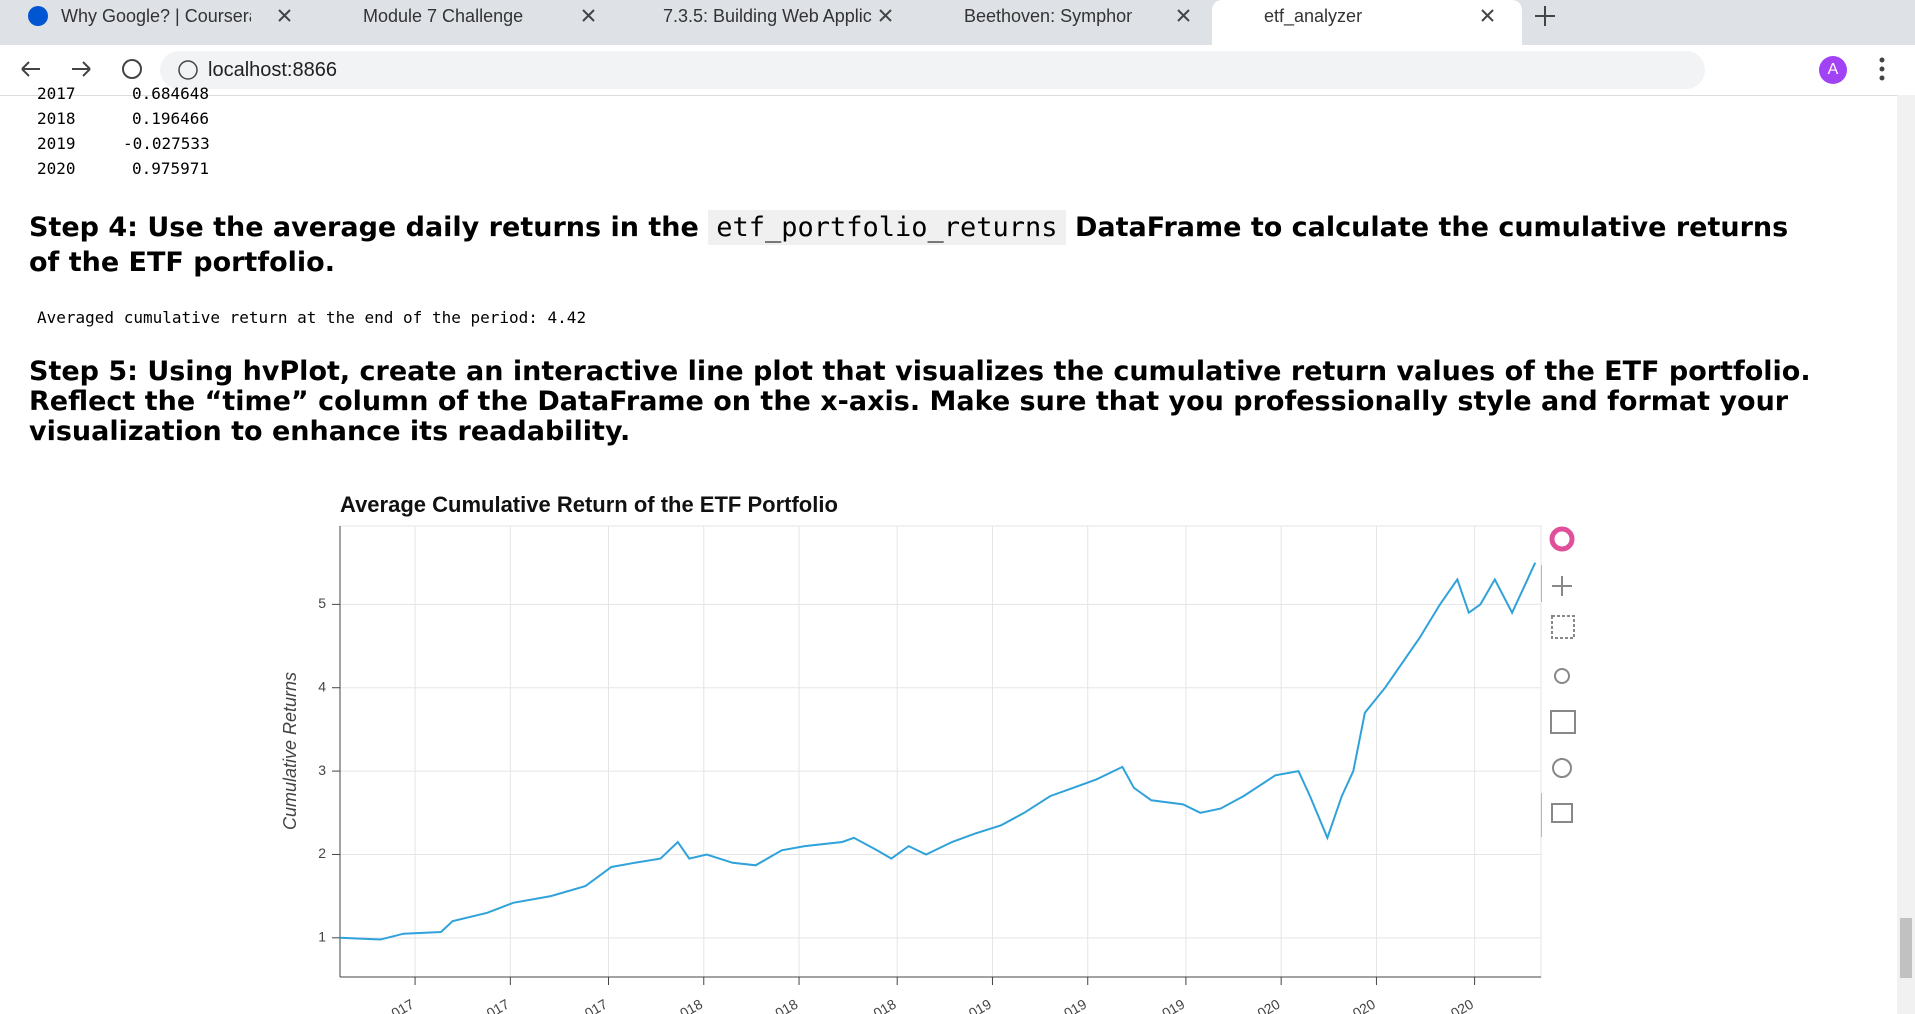 This screenshot has height=1014, width=1915. What do you see at coordinates (322, 686) in the screenshot?
I see `y-tick-label: 4` at bounding box center [322, 686].